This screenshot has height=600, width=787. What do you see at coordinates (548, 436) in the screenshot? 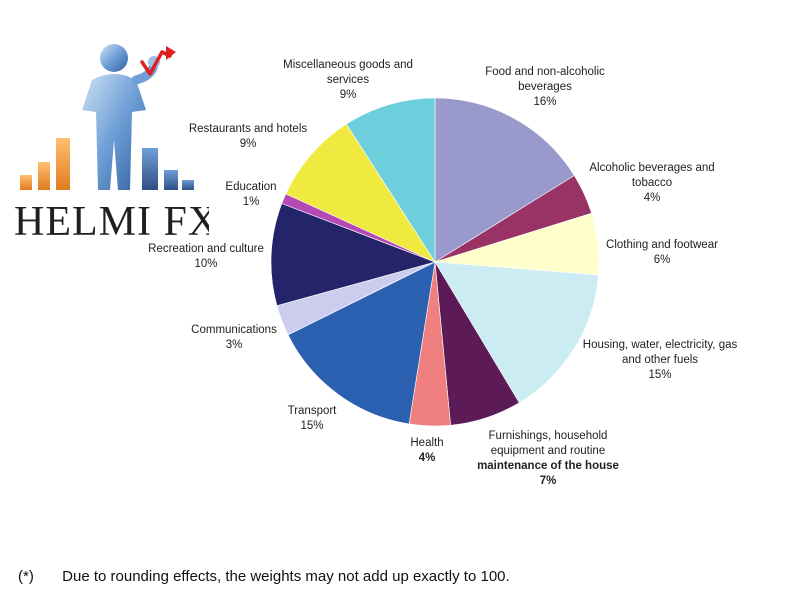
I see `slice-category-label: Furnishings, household` at bounding box center [548, 436].